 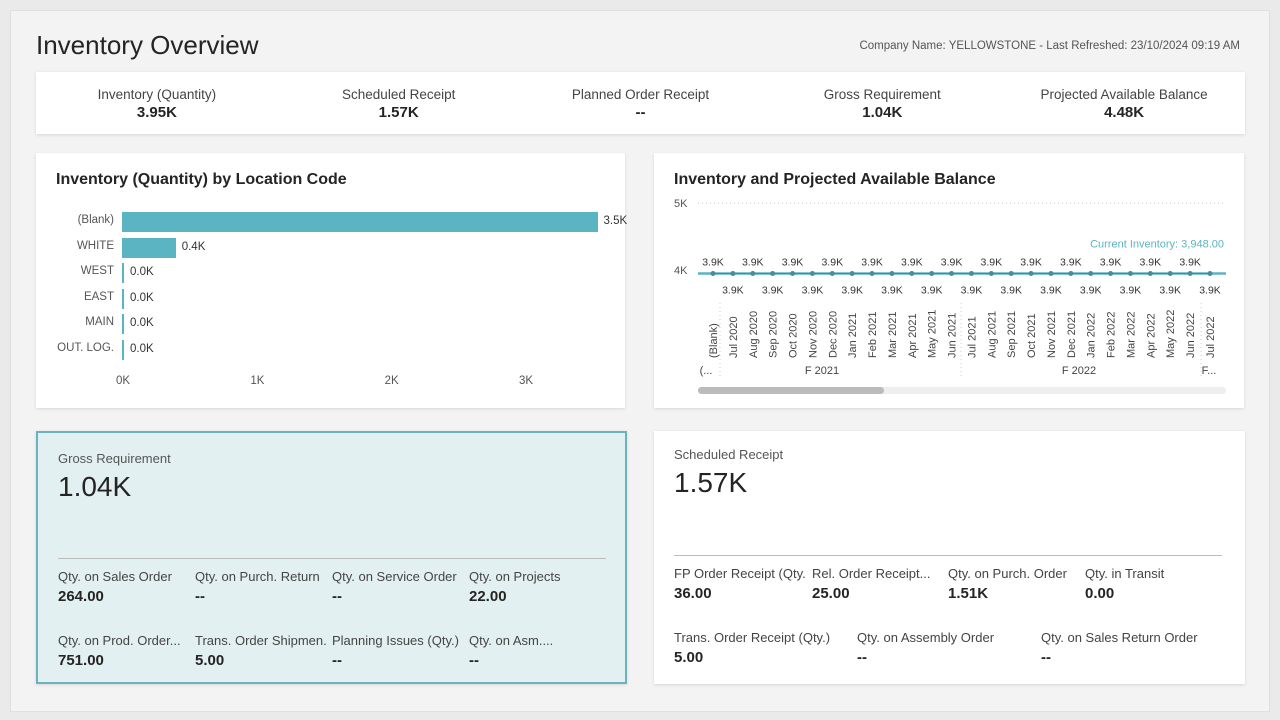 I want to click on x-tick-label: Jul 2020, so click(x=734, y=337).